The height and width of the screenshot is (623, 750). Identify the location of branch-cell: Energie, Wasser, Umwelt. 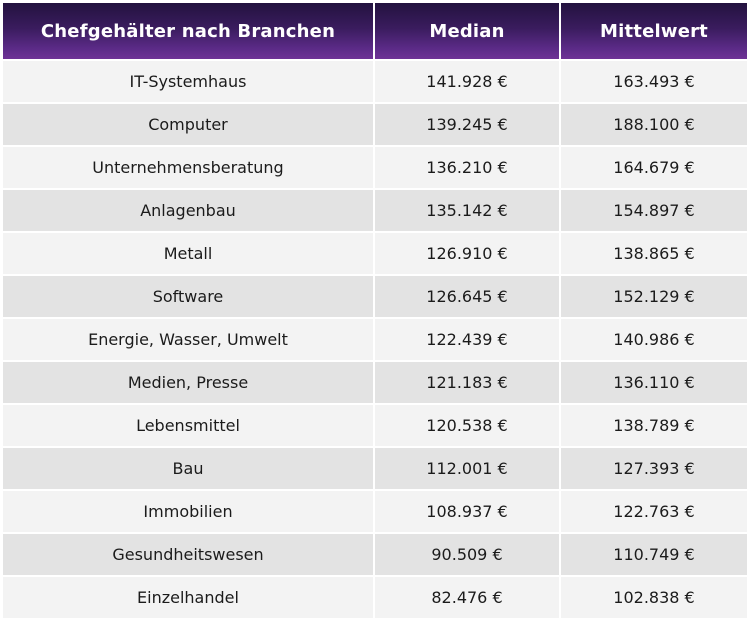
(189, 339).